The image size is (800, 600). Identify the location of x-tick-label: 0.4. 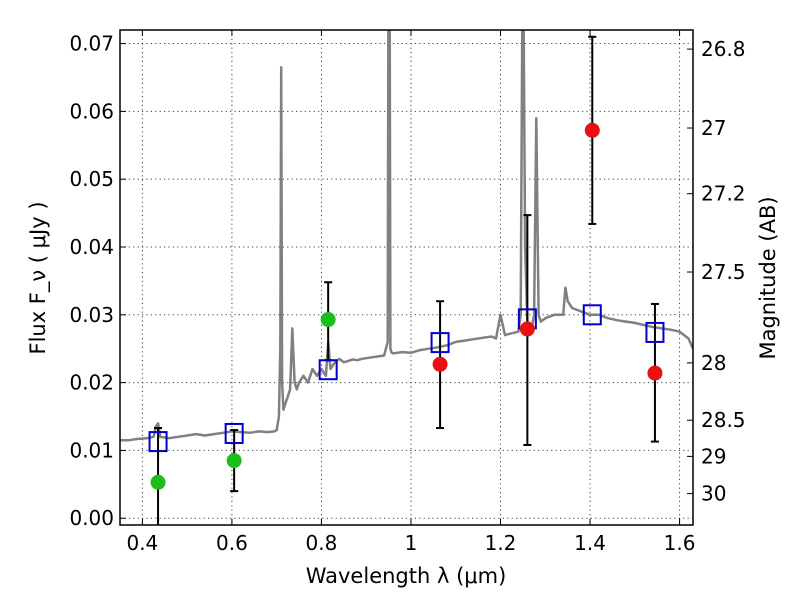
(142, 543).